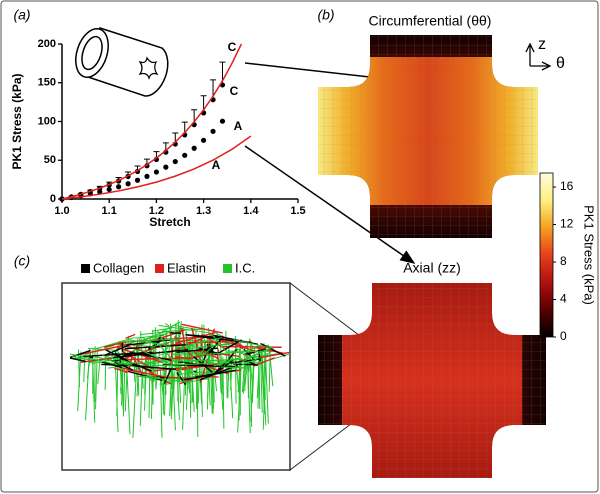 The height and width of the screenshot is (494, 600). Describe the element at coordinates (203, 211) in the screenshot. I see `x-tick-label: 1.3` at that location.